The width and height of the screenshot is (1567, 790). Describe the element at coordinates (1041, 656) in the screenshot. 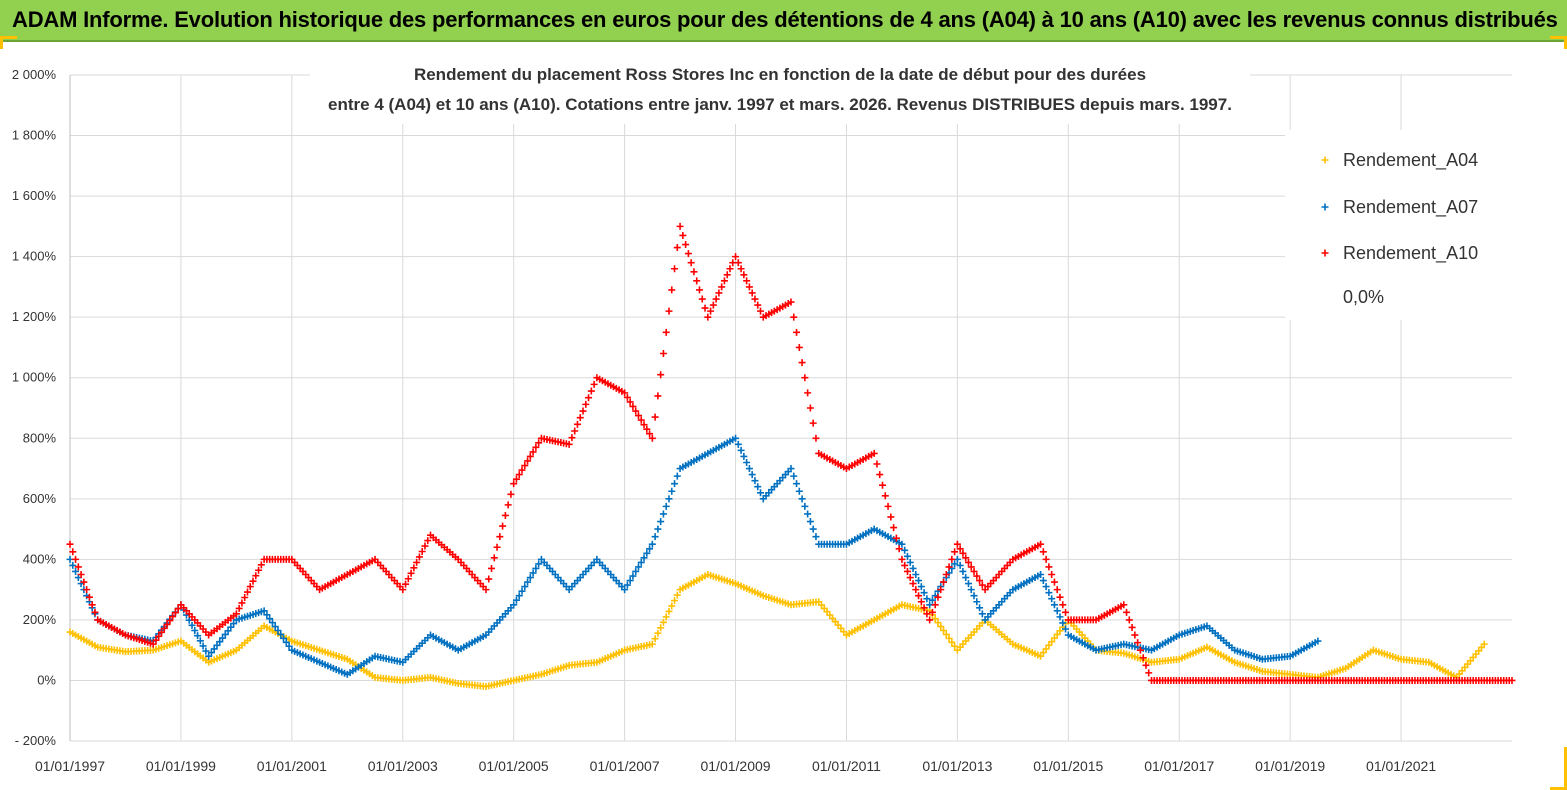

I see `data-point-A04` at that location.